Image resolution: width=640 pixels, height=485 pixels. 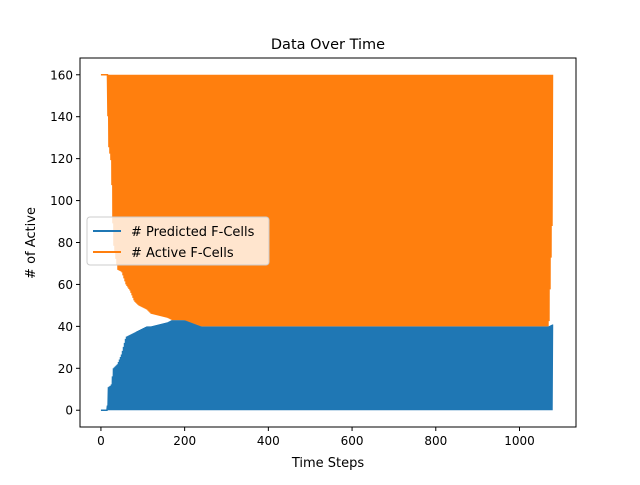 I want to click on y-tick-label: 80, so click(x=65, y=243).